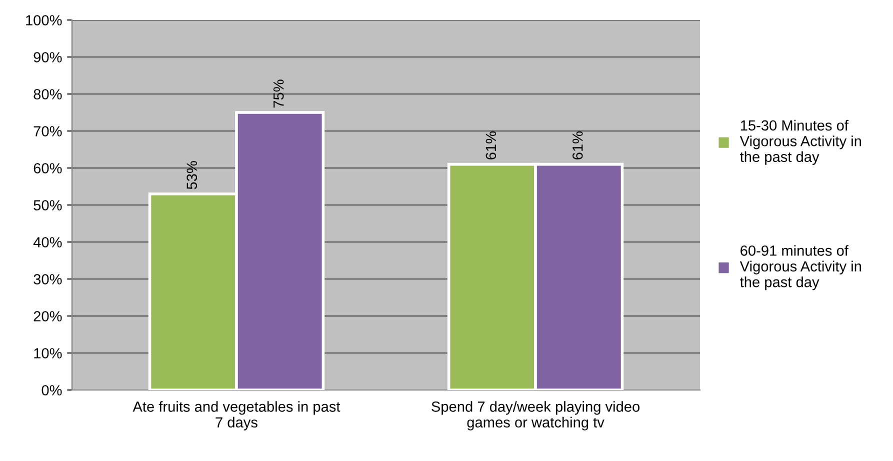 This screenshot has width=893, height=461. What do you see at coordinates (48, 279) in the screenshot?
I see `y-tick-label: 30%` at bounding box center [48, 279].